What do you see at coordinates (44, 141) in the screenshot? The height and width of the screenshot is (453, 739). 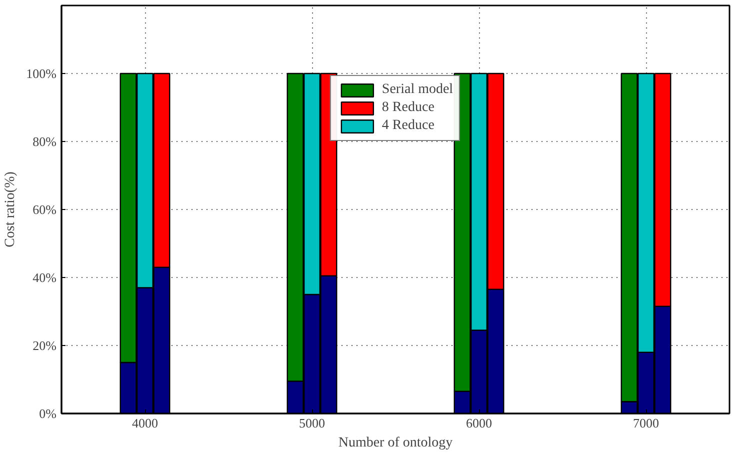 I see `y-tick-label: 80%` at bounding box center [44, 141].